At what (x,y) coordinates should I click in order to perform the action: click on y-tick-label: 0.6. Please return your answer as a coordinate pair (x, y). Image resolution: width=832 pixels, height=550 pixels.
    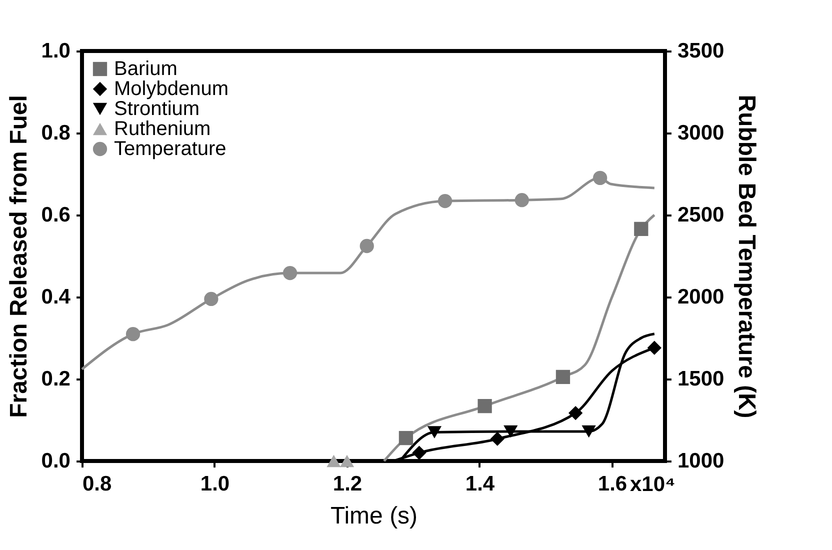
    Looking at the image, I should click on (55, 215).